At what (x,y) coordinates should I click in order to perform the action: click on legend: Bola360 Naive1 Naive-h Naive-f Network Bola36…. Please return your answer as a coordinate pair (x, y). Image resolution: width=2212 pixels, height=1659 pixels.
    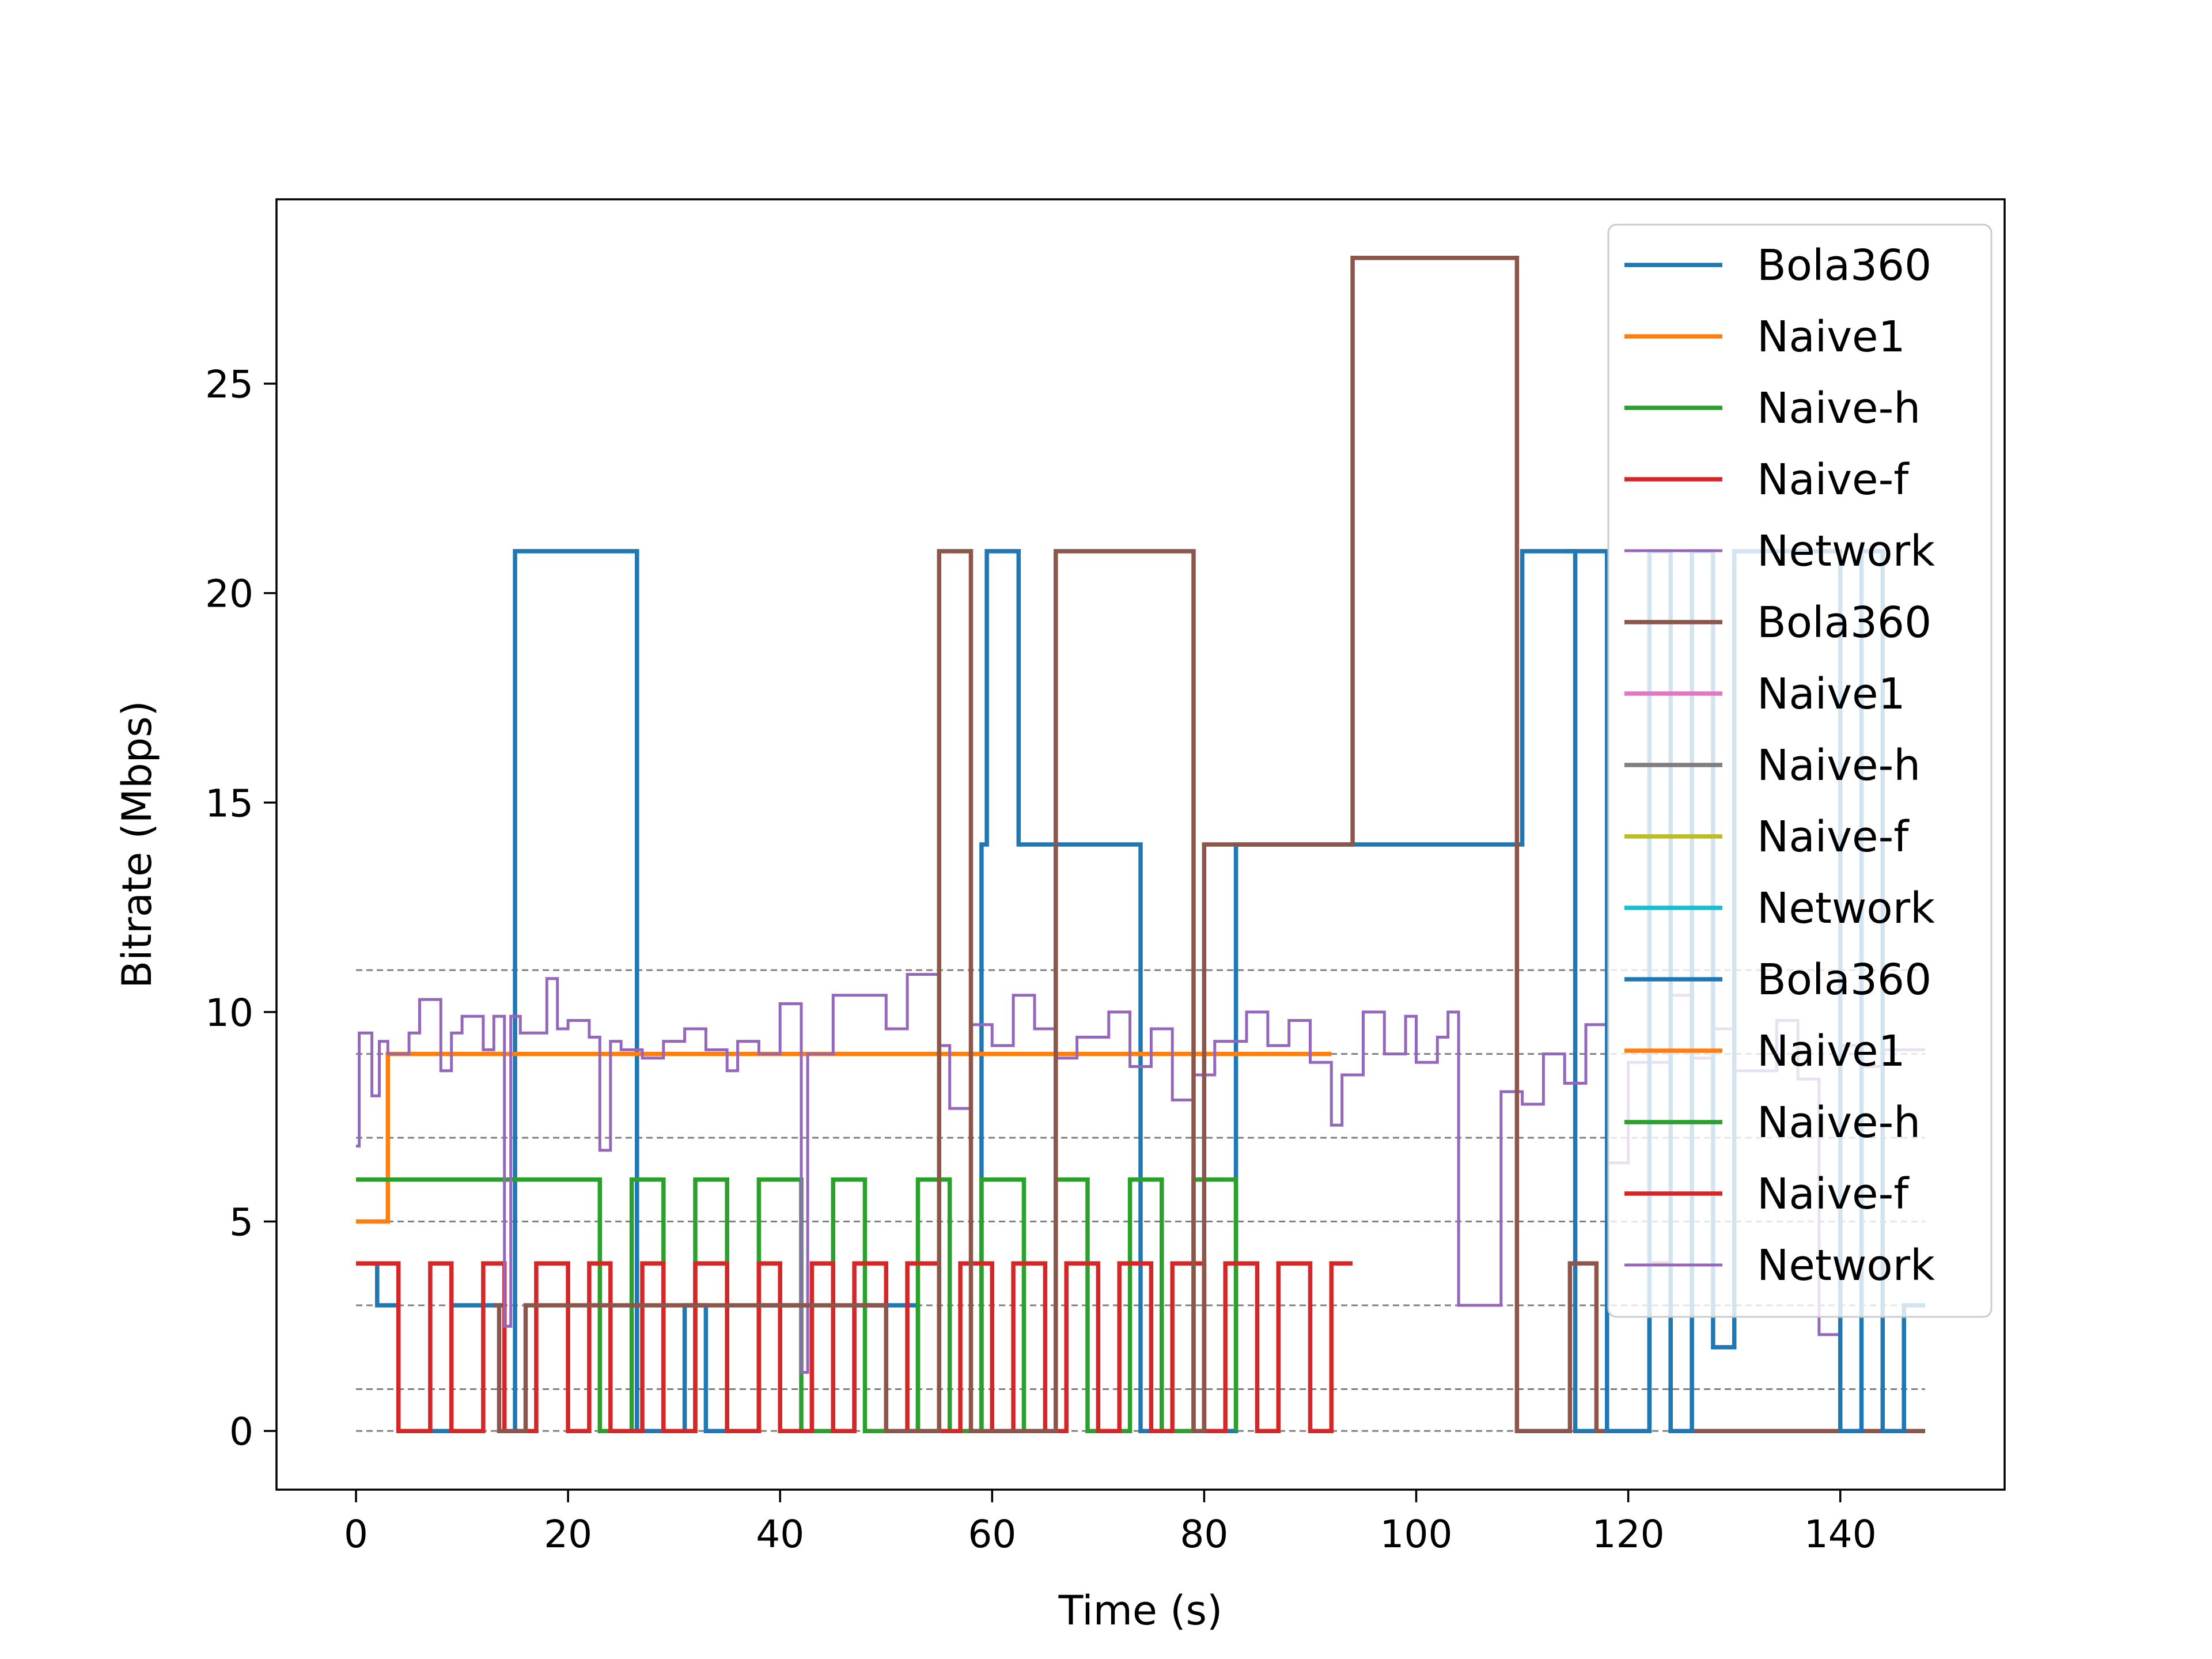
    Looking at the image, I should click on (1800, 771).